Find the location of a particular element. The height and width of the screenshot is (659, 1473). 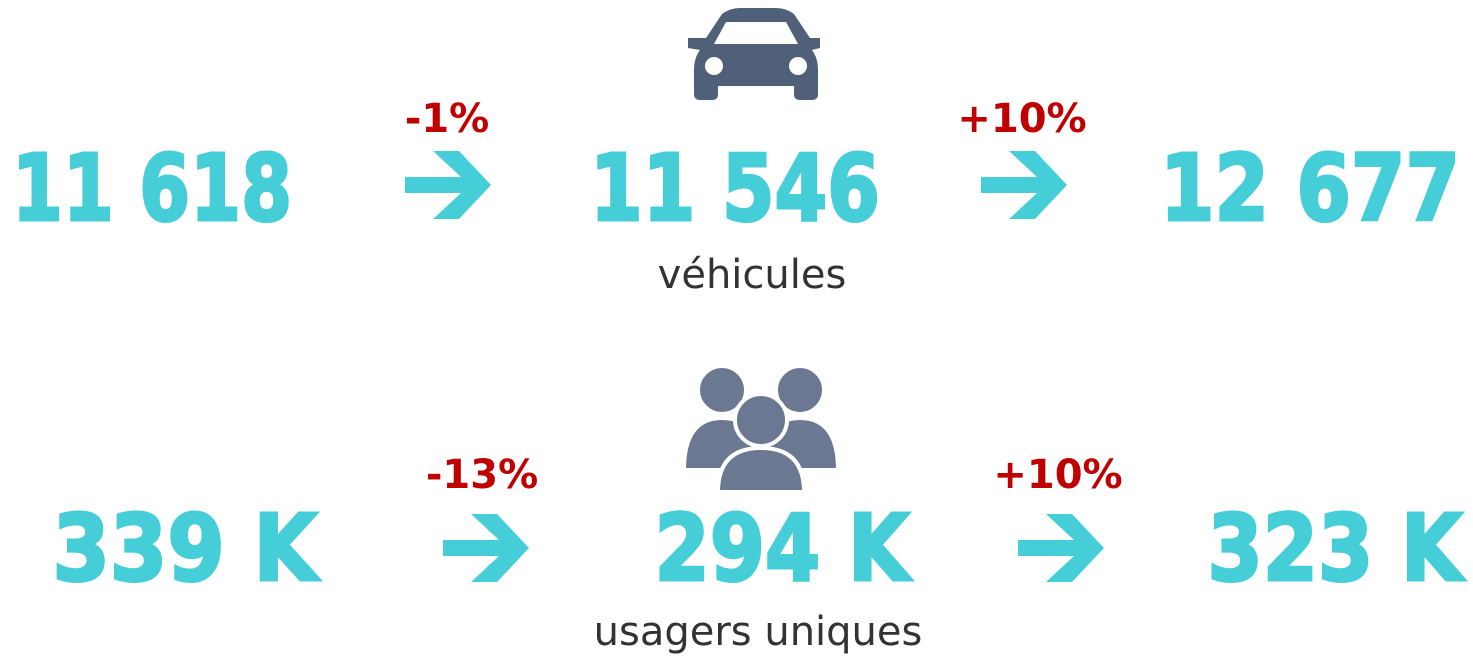

value: 12 677 is located at coordinates (1310, 188).